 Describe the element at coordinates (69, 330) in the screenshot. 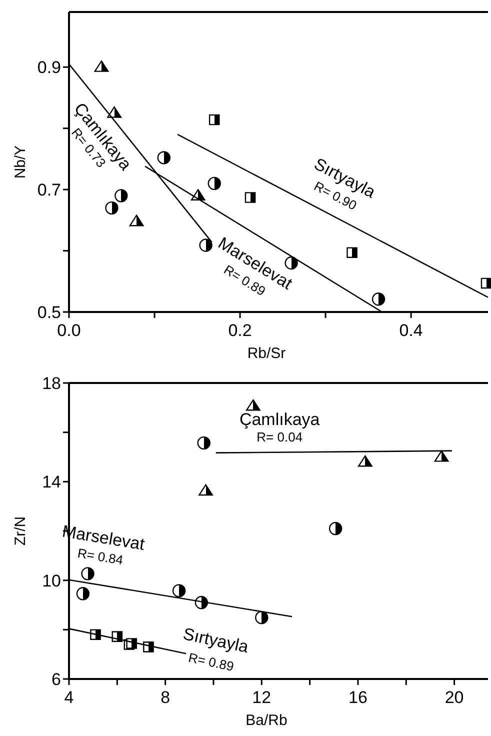

I see `x-tick-label: 0.0` at that location.